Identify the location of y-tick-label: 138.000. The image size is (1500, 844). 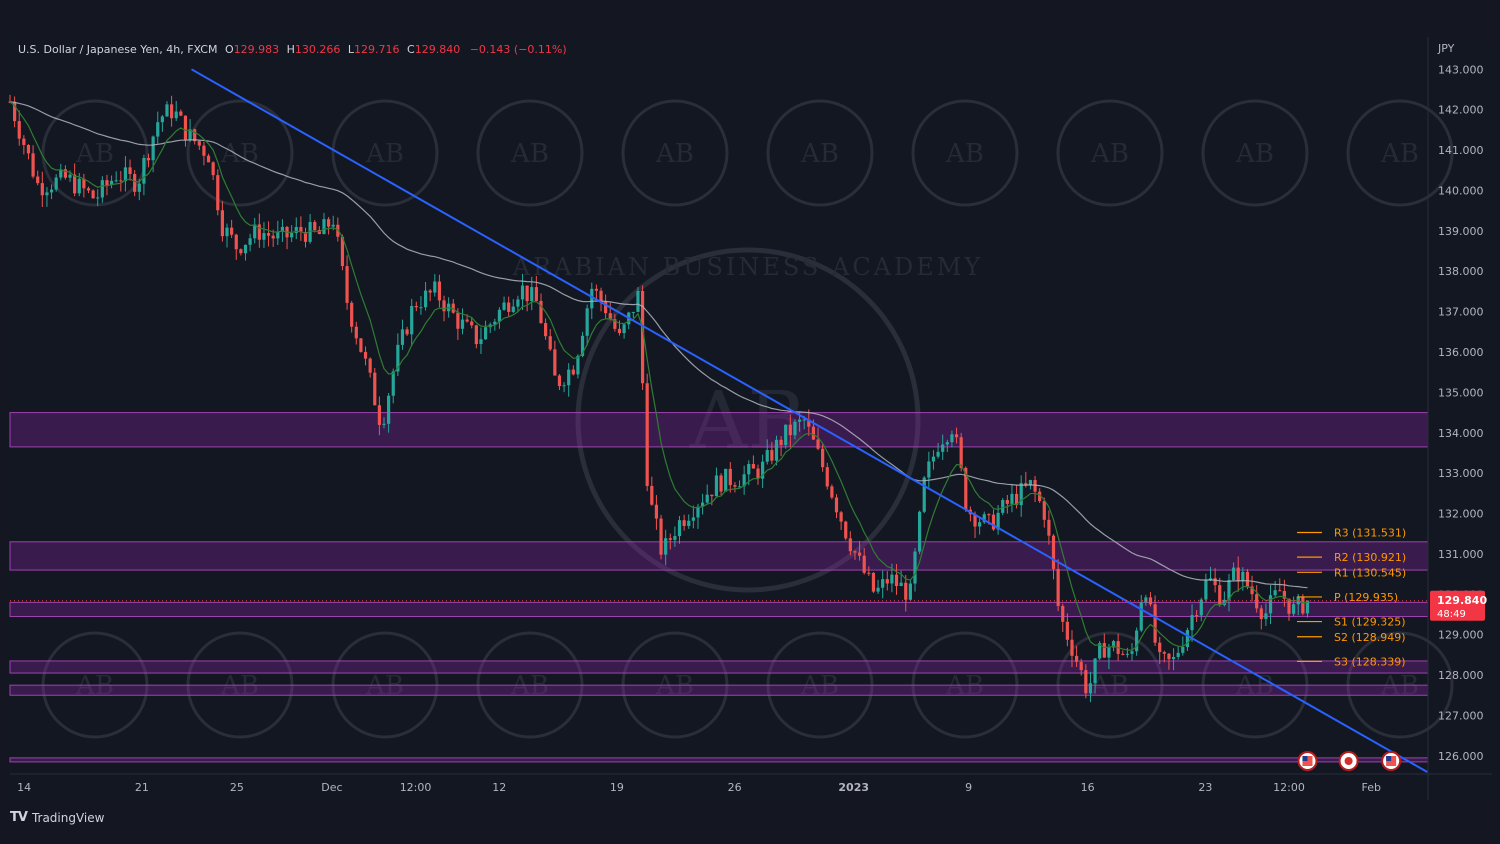
(1461, 271).